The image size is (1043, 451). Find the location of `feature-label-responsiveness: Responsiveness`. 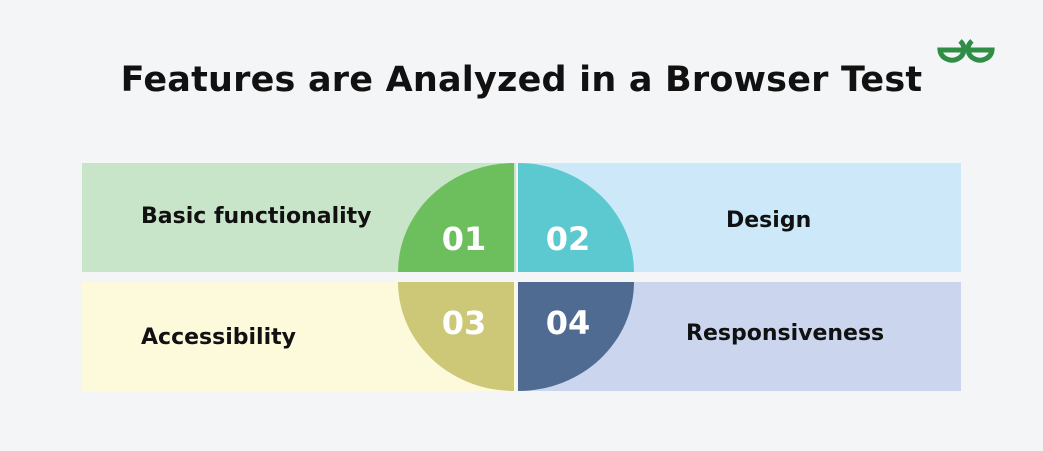

feature-label-responsiveness: Responsiveness is located at coordinates (785, 333).